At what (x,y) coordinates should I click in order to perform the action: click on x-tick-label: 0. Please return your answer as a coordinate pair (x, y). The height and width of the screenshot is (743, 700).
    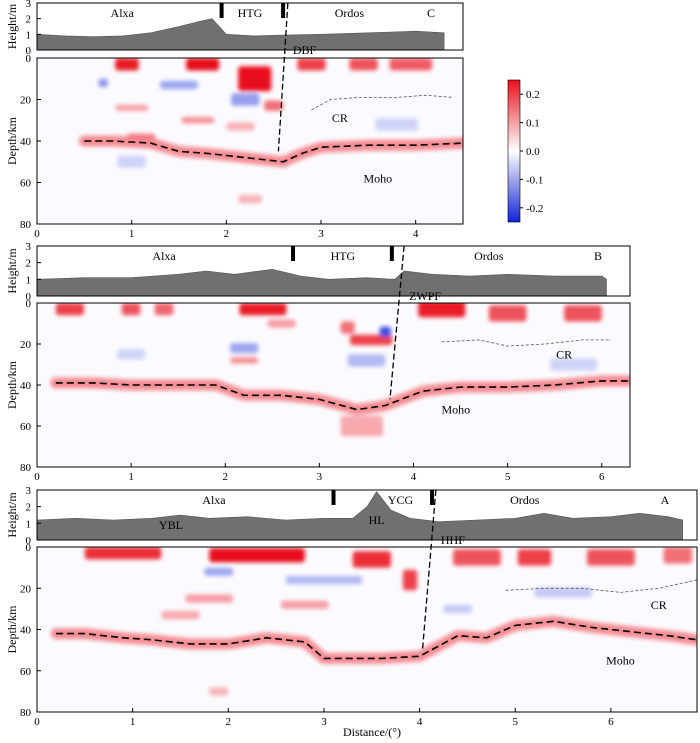
    Looking at the image, I should click on (37, 477).